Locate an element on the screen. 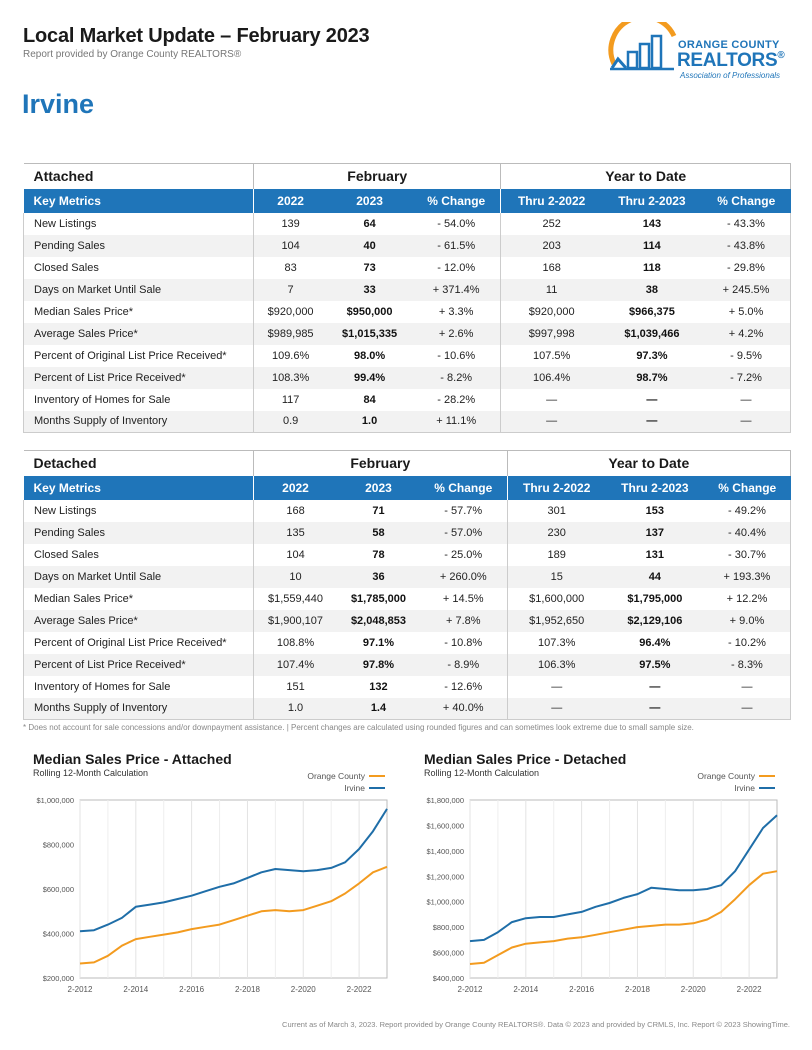  metric-value: - 30.7% is located at coordinates (747, 554).